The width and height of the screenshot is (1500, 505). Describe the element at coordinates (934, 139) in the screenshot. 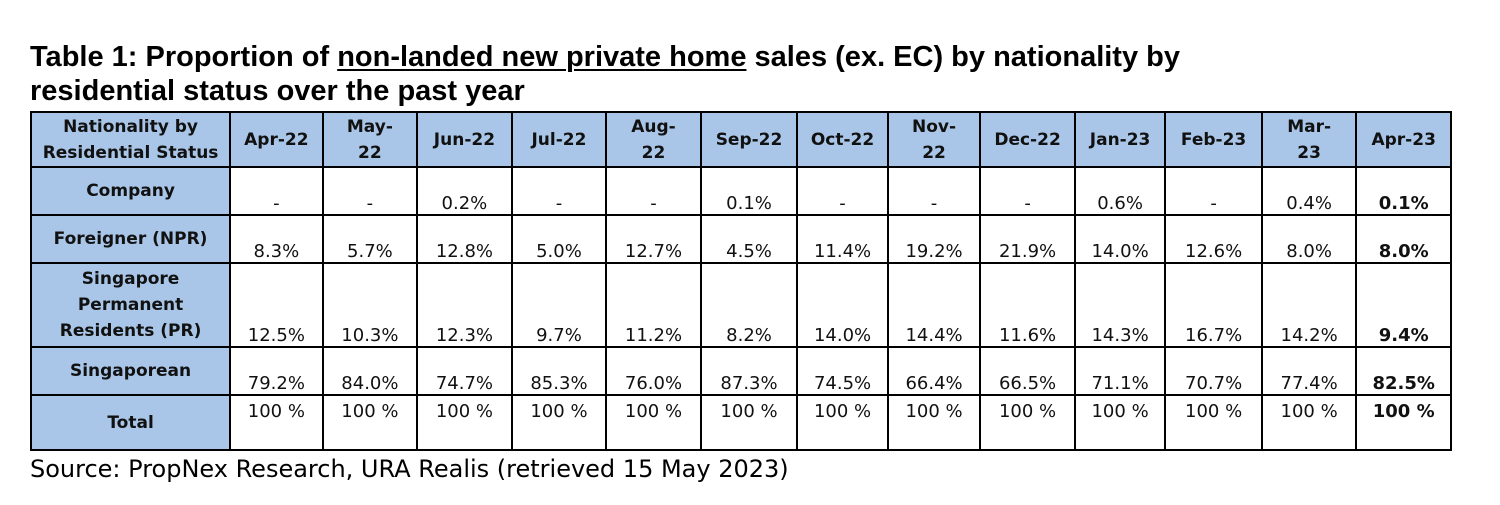

I see `month-header: Nov-22` at that location.